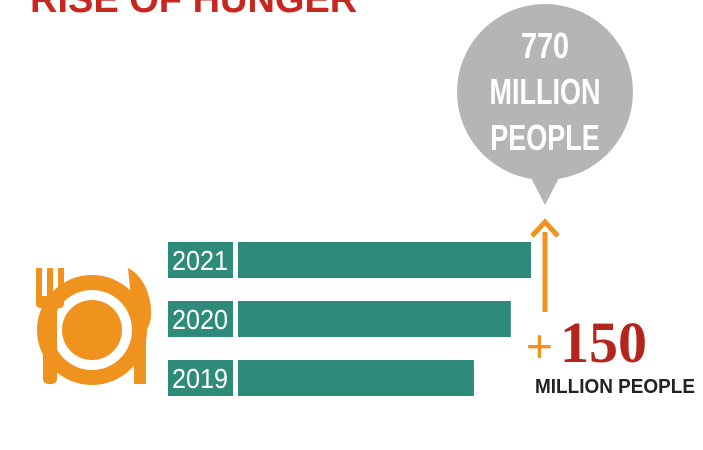 The image size is (703, 450). I want to click on bubble-text: PEOPLE, so click(544, 137).